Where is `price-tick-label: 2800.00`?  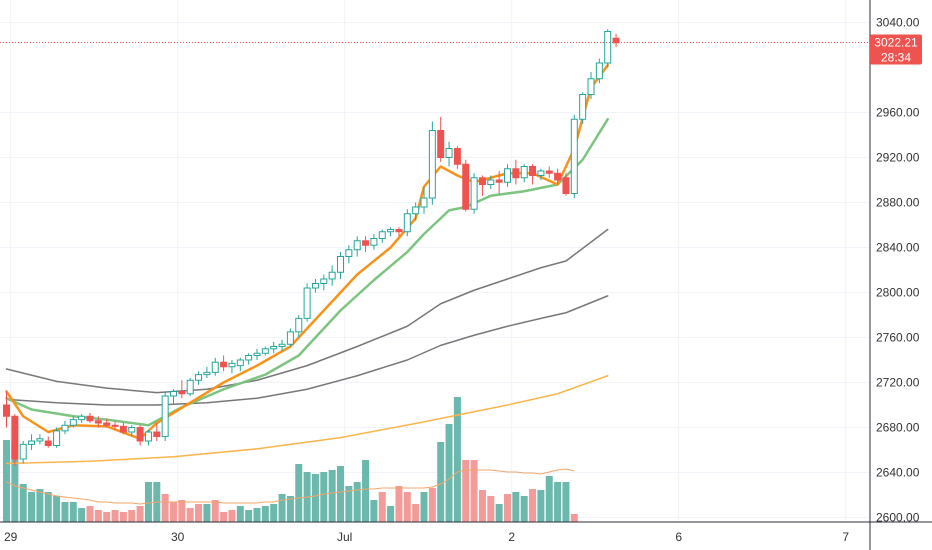 price-tick-label: 2800.00 is located at coordinates (898, 293).